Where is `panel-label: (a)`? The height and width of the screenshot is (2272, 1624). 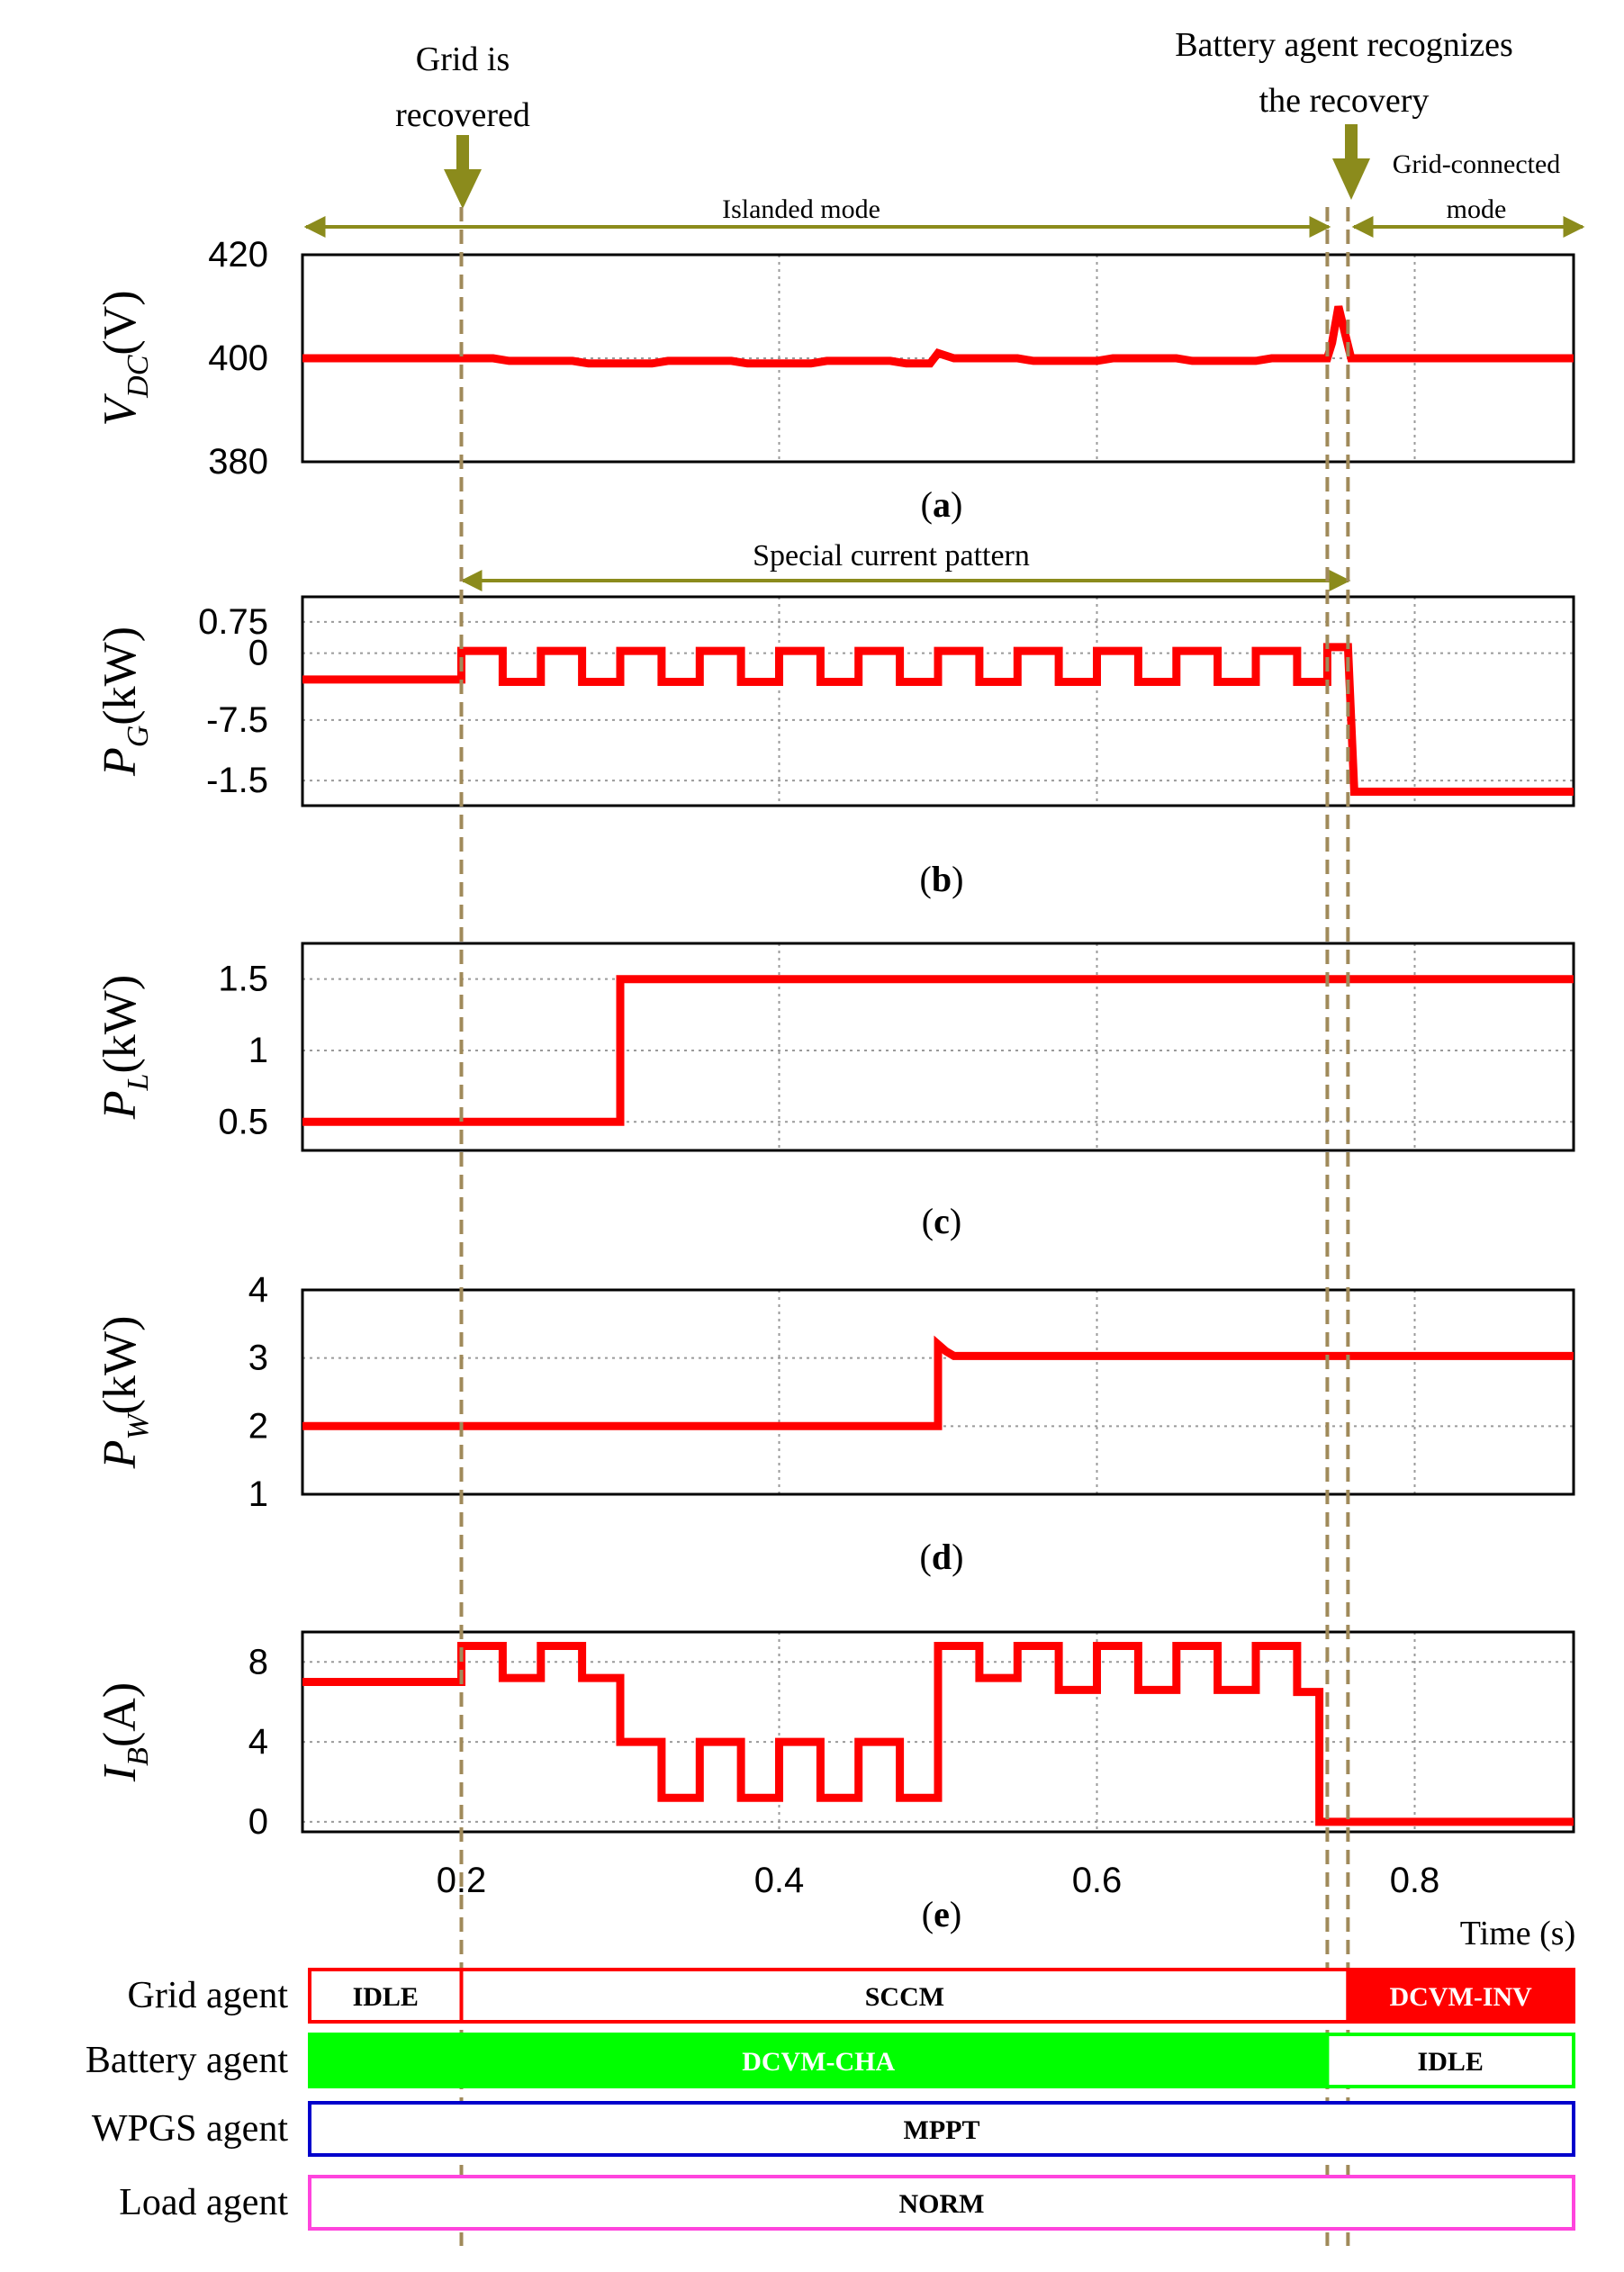
panel-label: (a) is located at coordinates (942, 504).